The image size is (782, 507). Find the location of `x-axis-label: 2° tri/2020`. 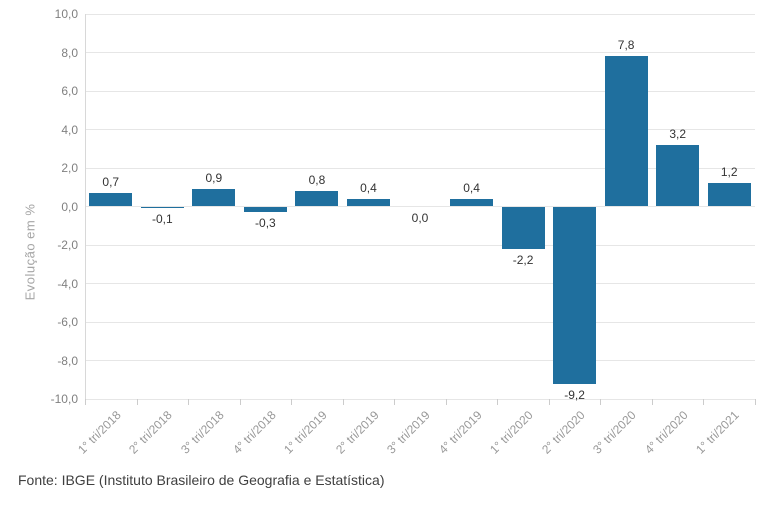

x-axis-label: 2° tri/2020 is located at coordinates (563, 432).